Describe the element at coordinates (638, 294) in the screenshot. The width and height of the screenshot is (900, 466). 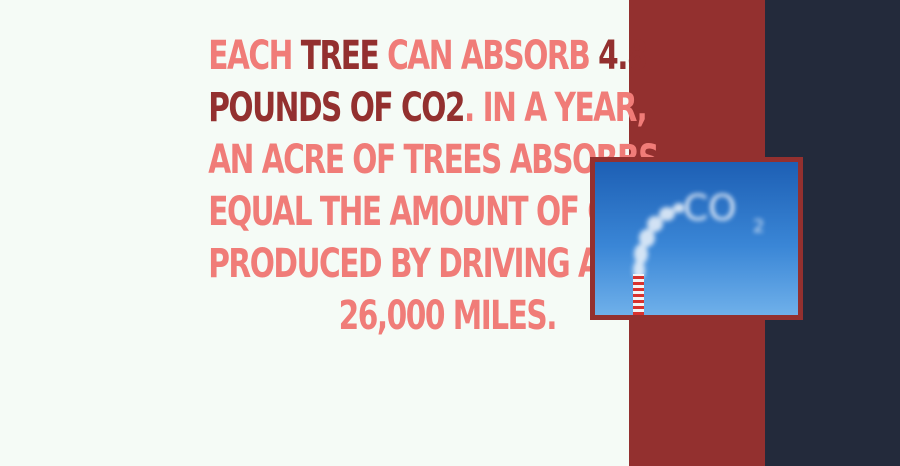
I see `smokestack` at that location.